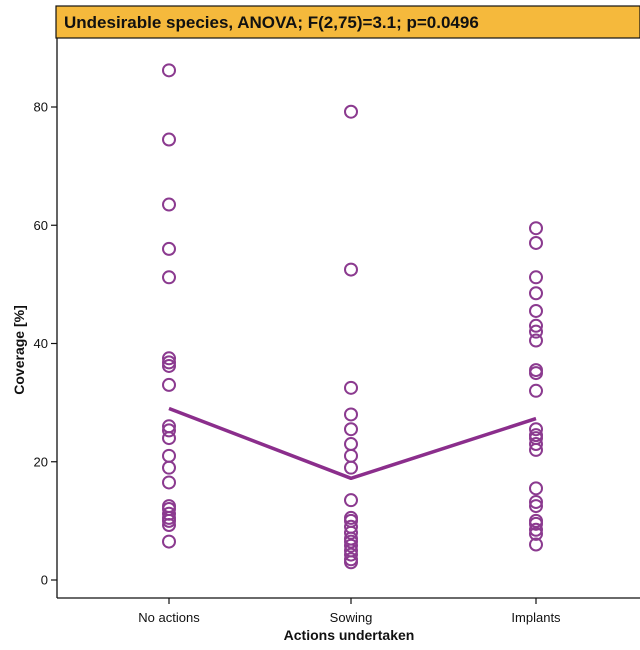 This screenshot has width=640, height=650. I want to click on x-tick-label: Sowing, so click(351, 617).